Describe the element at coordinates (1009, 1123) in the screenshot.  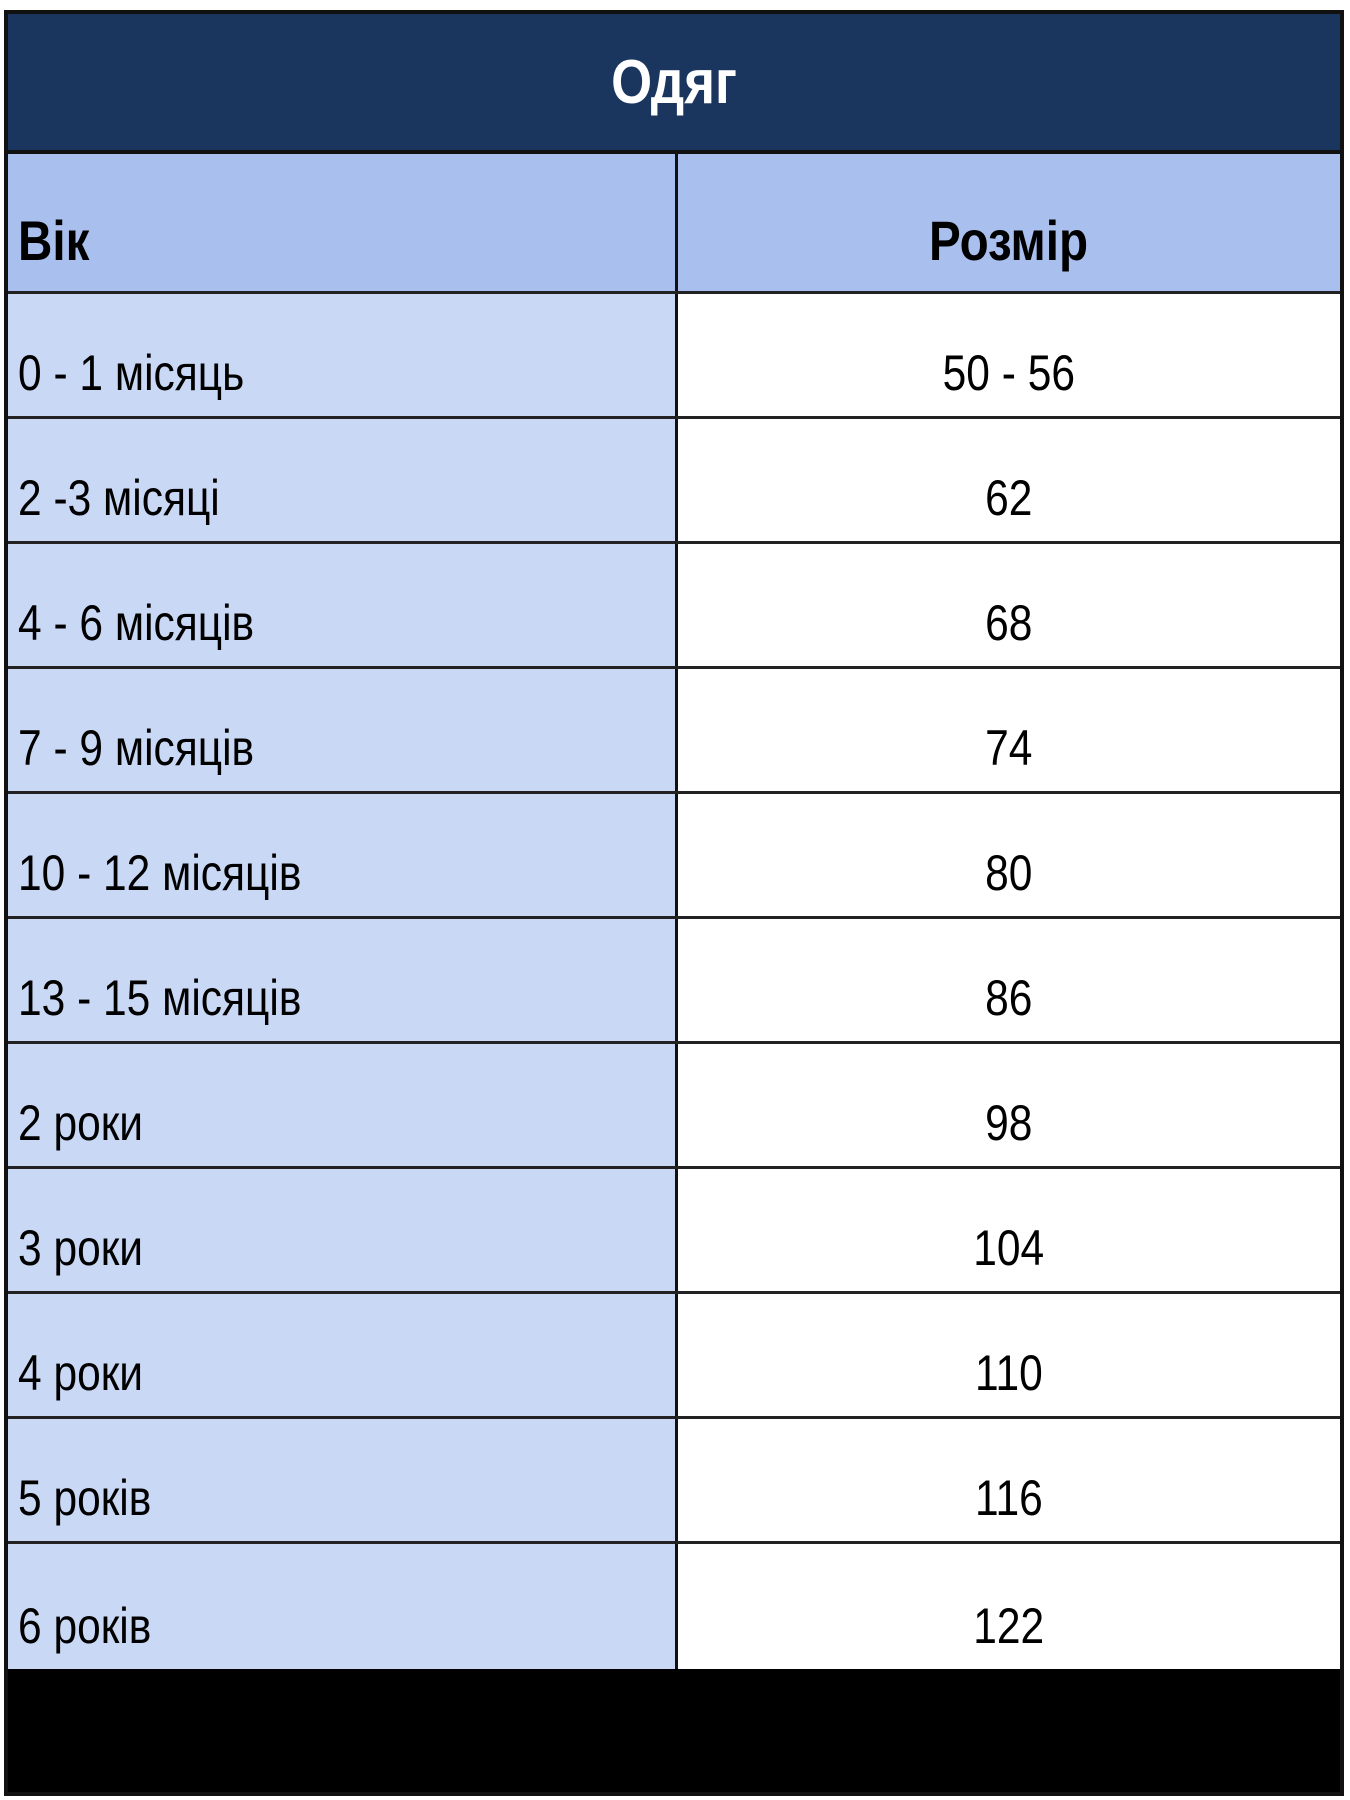
I see `size-text: 98` at that location.